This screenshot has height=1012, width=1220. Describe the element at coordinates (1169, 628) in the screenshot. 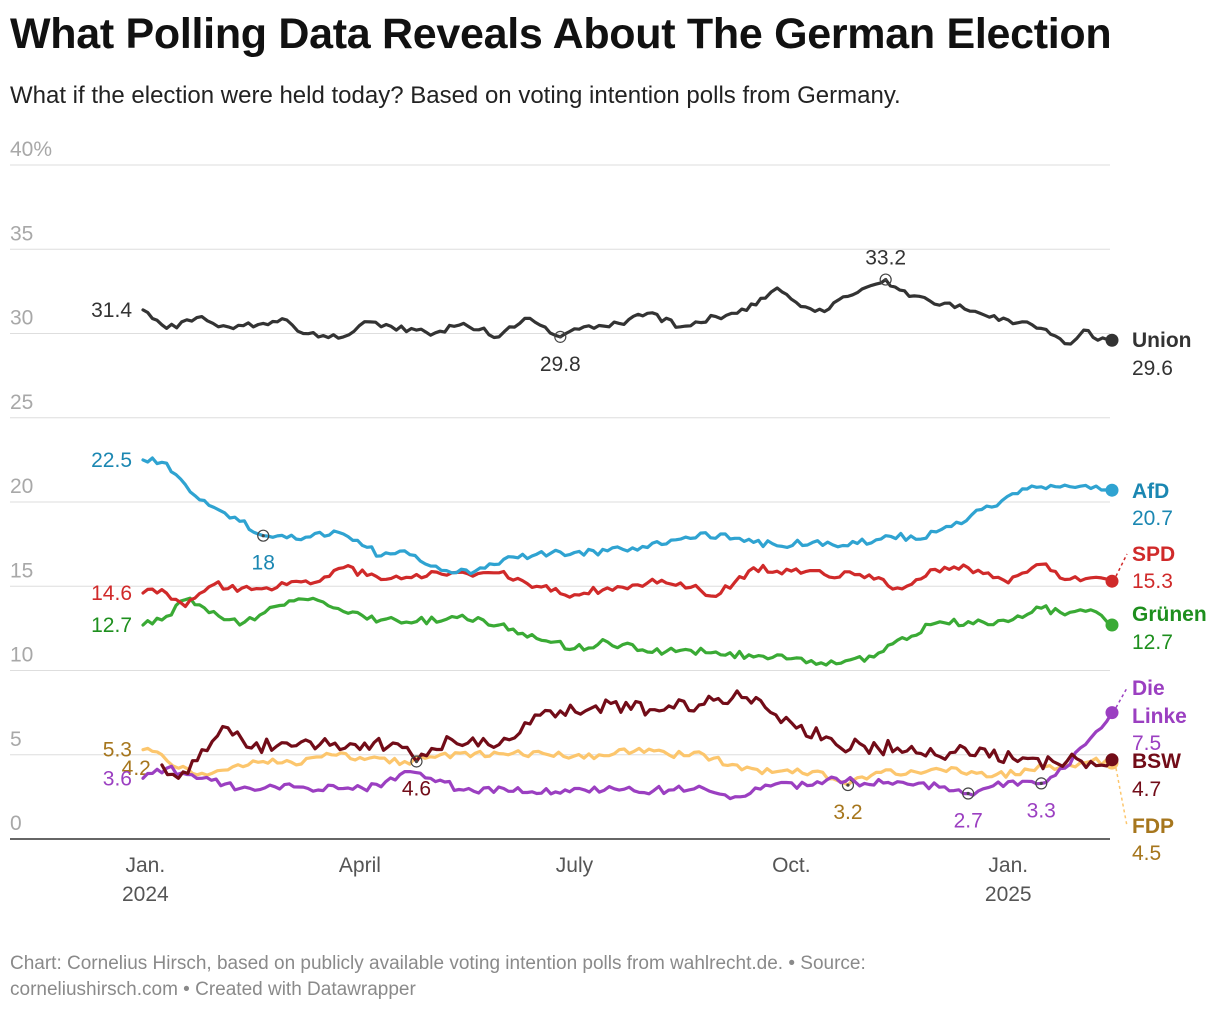

I see `end-label-gr-nen: Grünen 12.7` at that location.